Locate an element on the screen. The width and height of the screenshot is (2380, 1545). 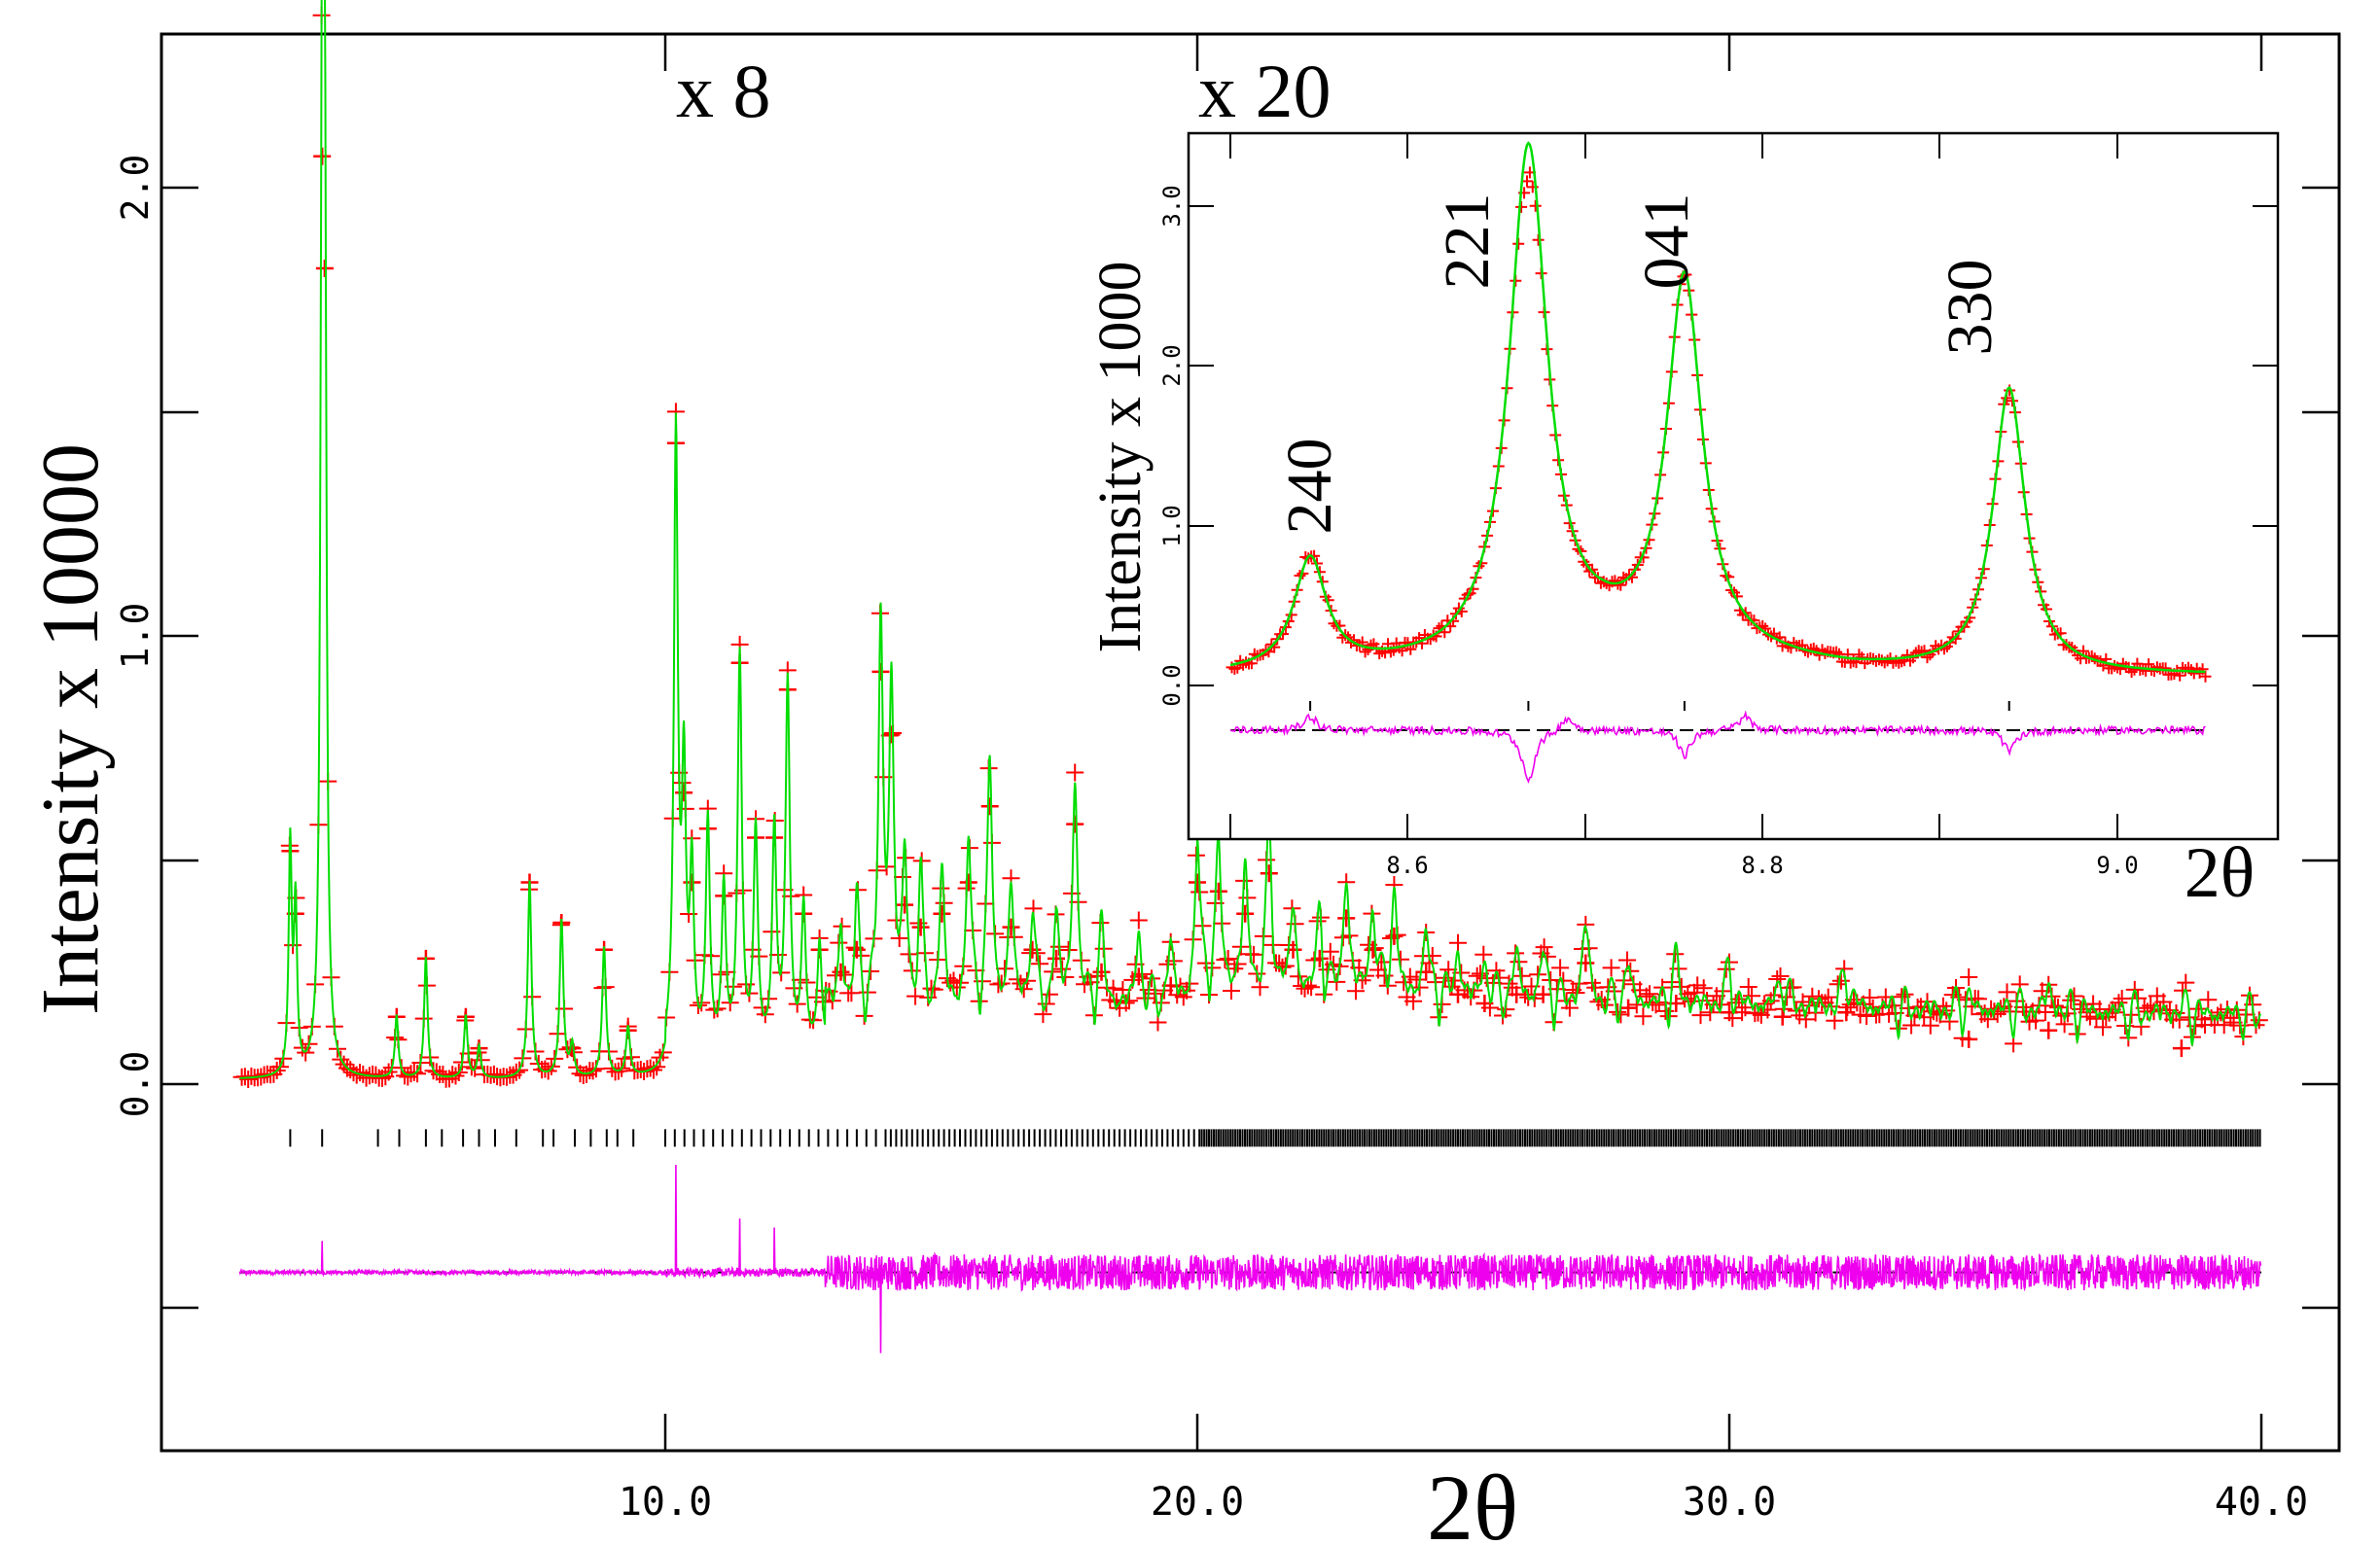
inset-x-tick-label: 8.8 is located at coordinates (1762, 866).